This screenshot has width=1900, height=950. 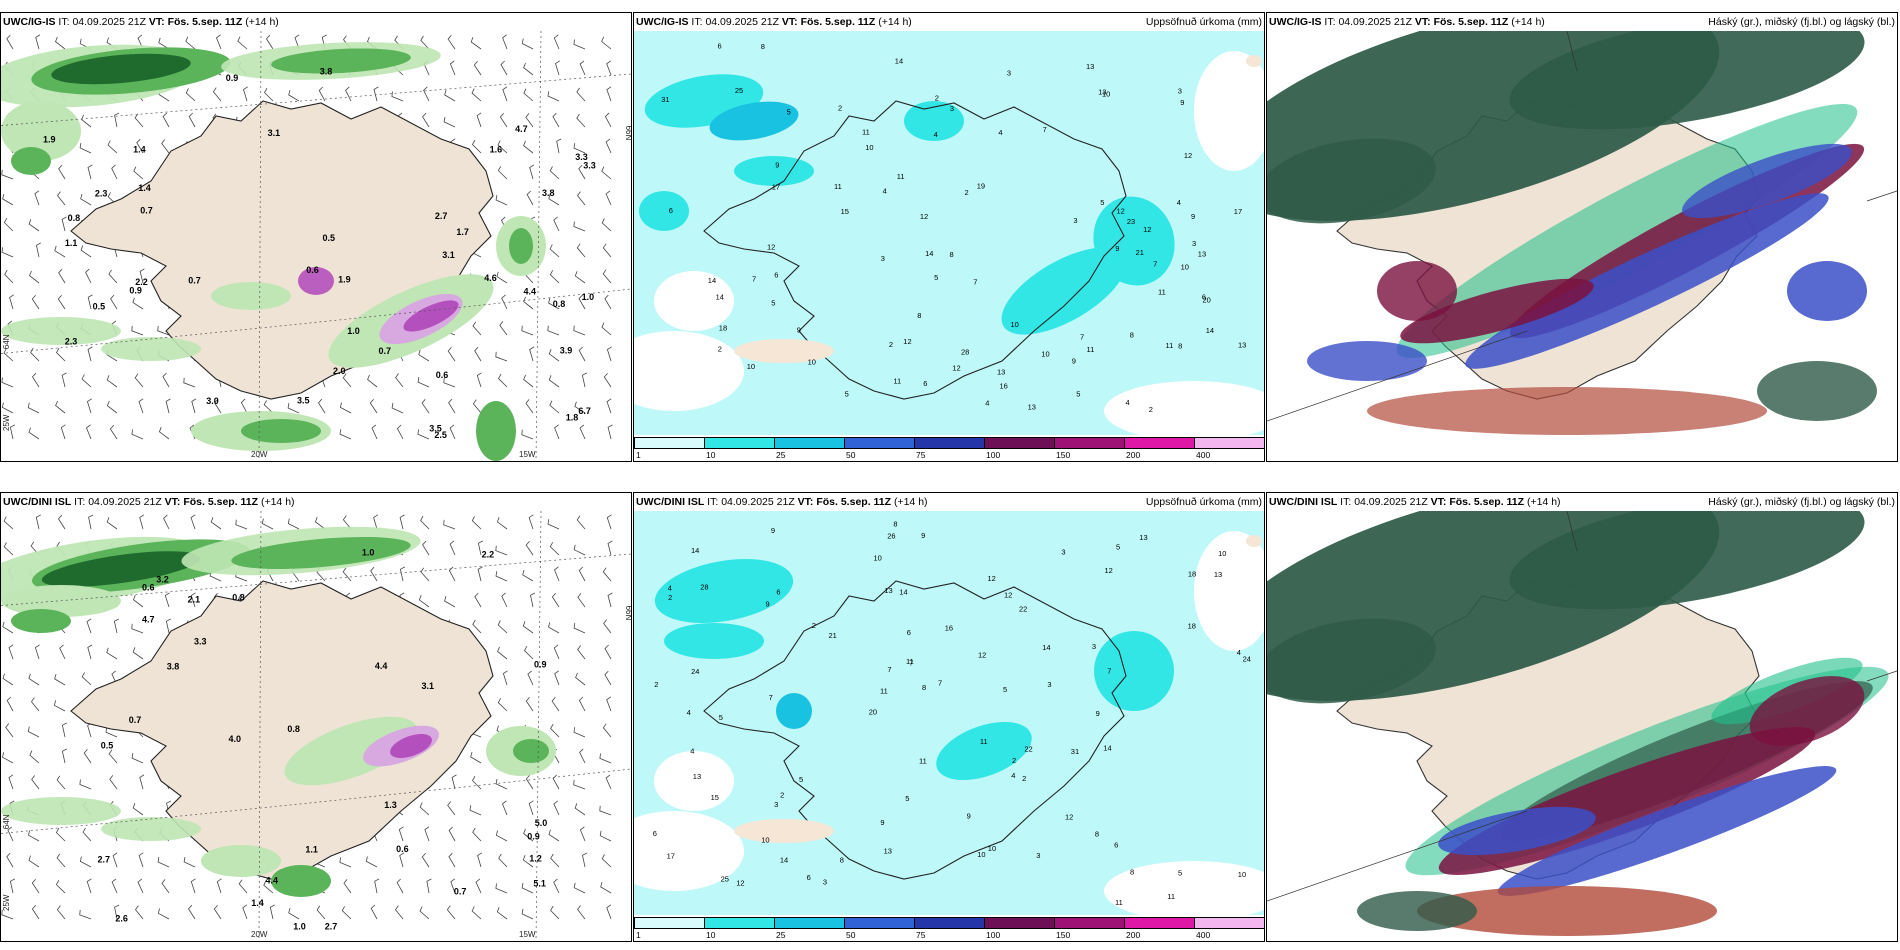 What do you see at coordinates (71, 341) in the screenshot?
I see `value-label: 2.3` at bounding box center [71, 341].